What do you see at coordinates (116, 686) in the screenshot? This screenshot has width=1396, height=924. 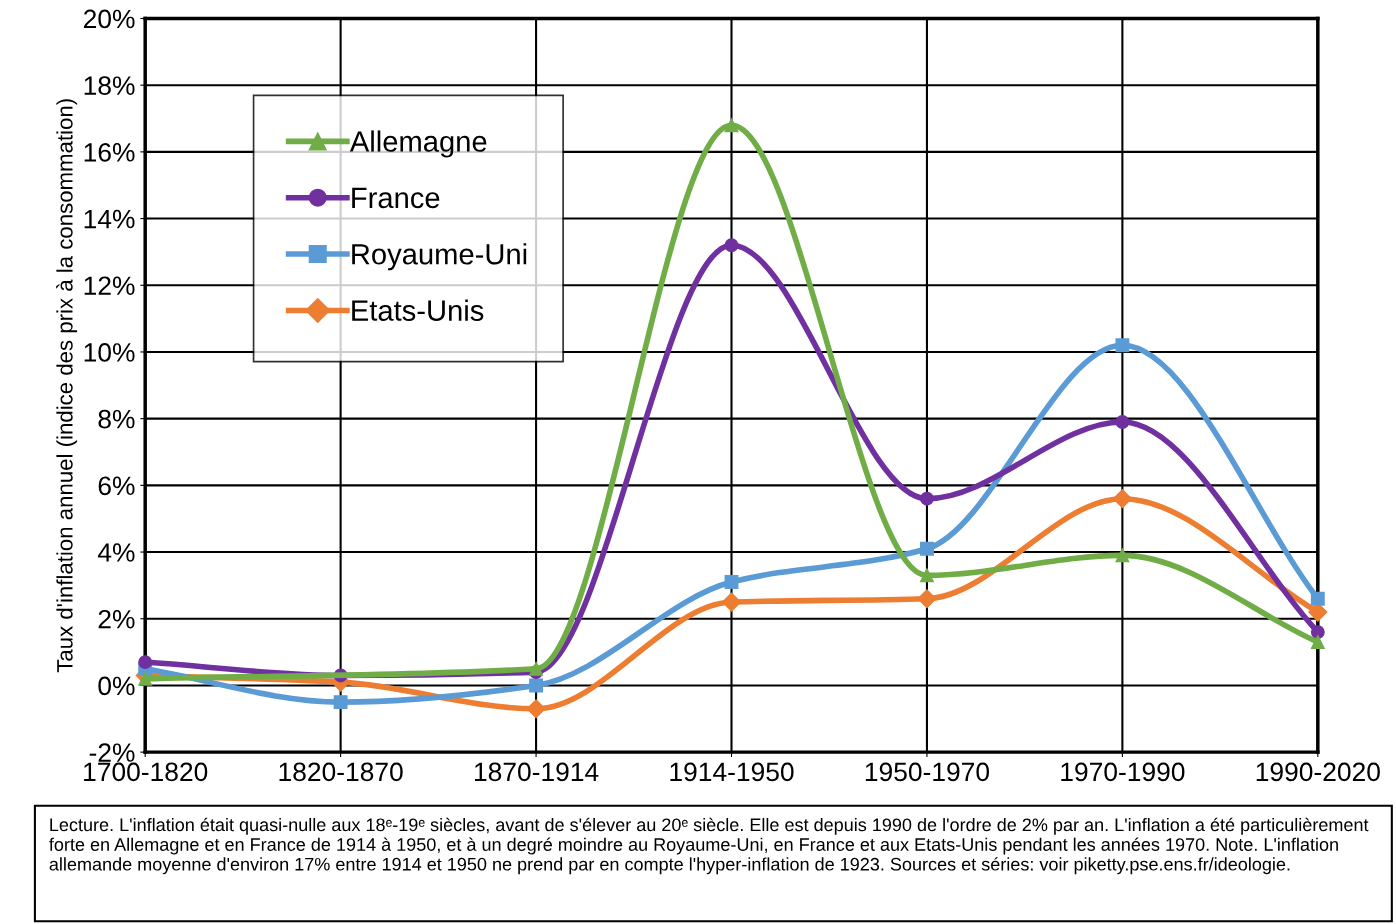 I see `y-tick-label: 0%` at bounding box center [116, 686].